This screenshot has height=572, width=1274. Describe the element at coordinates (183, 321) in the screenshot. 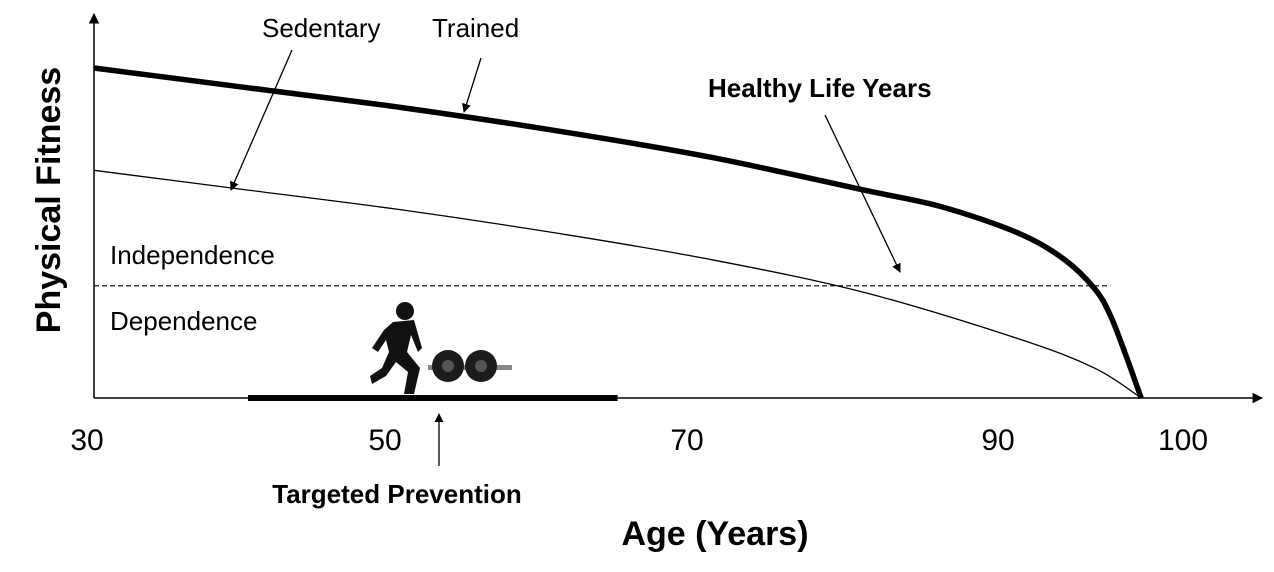

I see `annotation-dependence: Dependence` at that location.